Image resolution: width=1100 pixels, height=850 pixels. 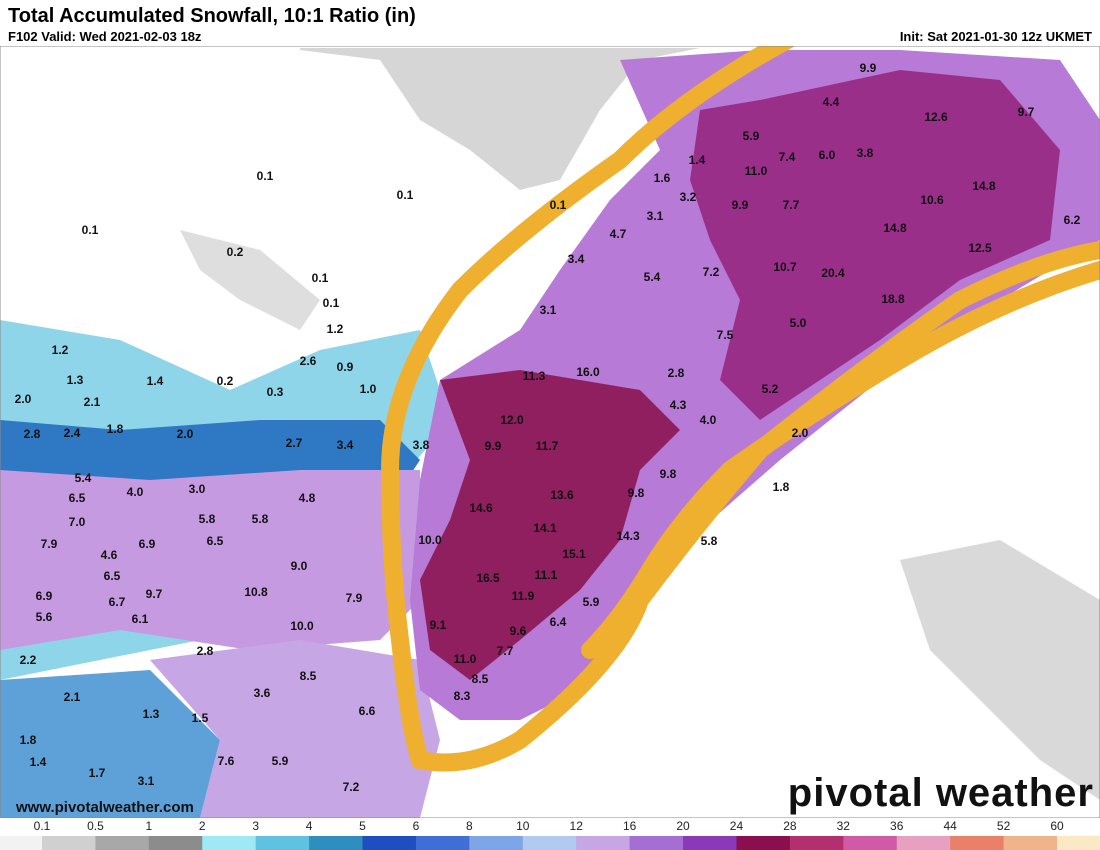 I want to click on snow-label: 4.0, so click(x=135, y=492).